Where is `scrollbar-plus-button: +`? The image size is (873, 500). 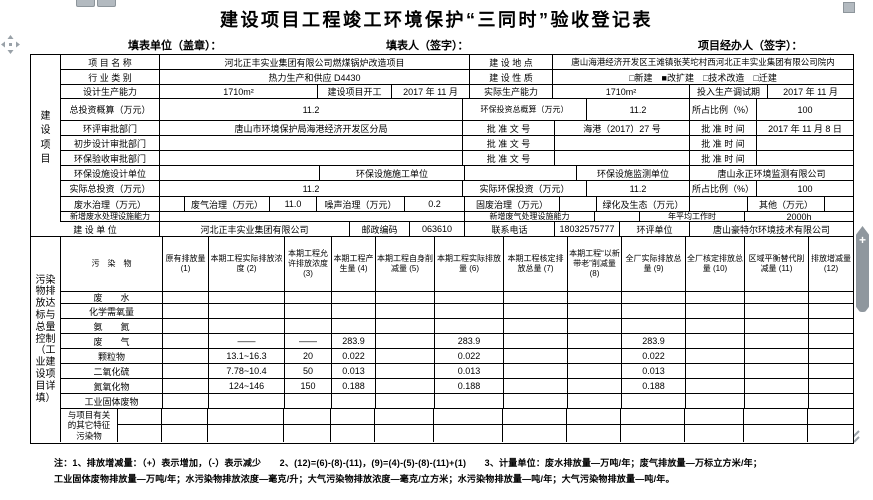
scrollbar-plus-button: + is located at coordinates (862, 269).